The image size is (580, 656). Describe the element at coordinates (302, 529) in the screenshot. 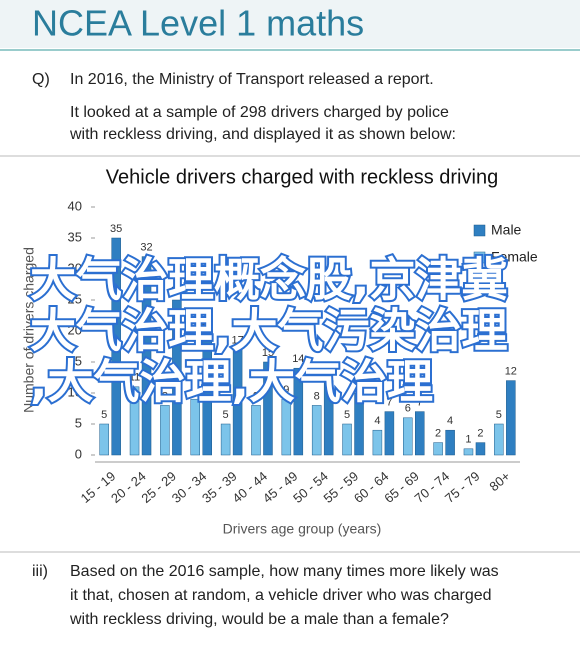

I see `x-axis-title: Drivers age group (years)` at that location.